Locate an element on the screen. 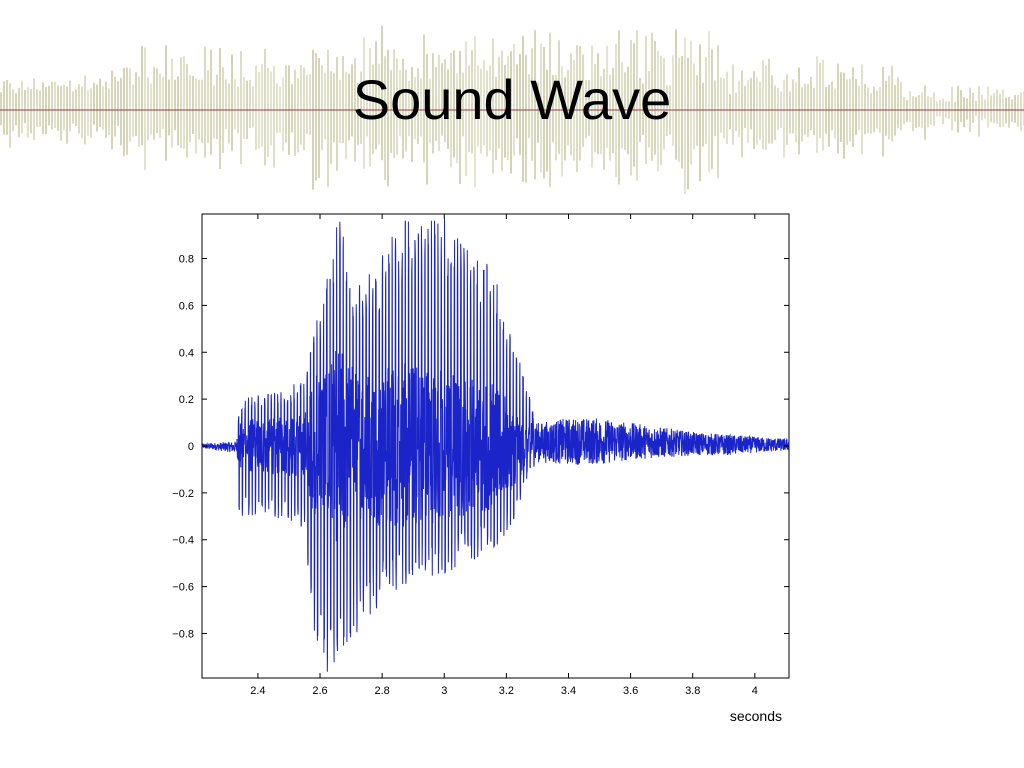 This screenshot has height=768, width=1024. y-tick-label: 0.2 is located at coordinates (186, 400).